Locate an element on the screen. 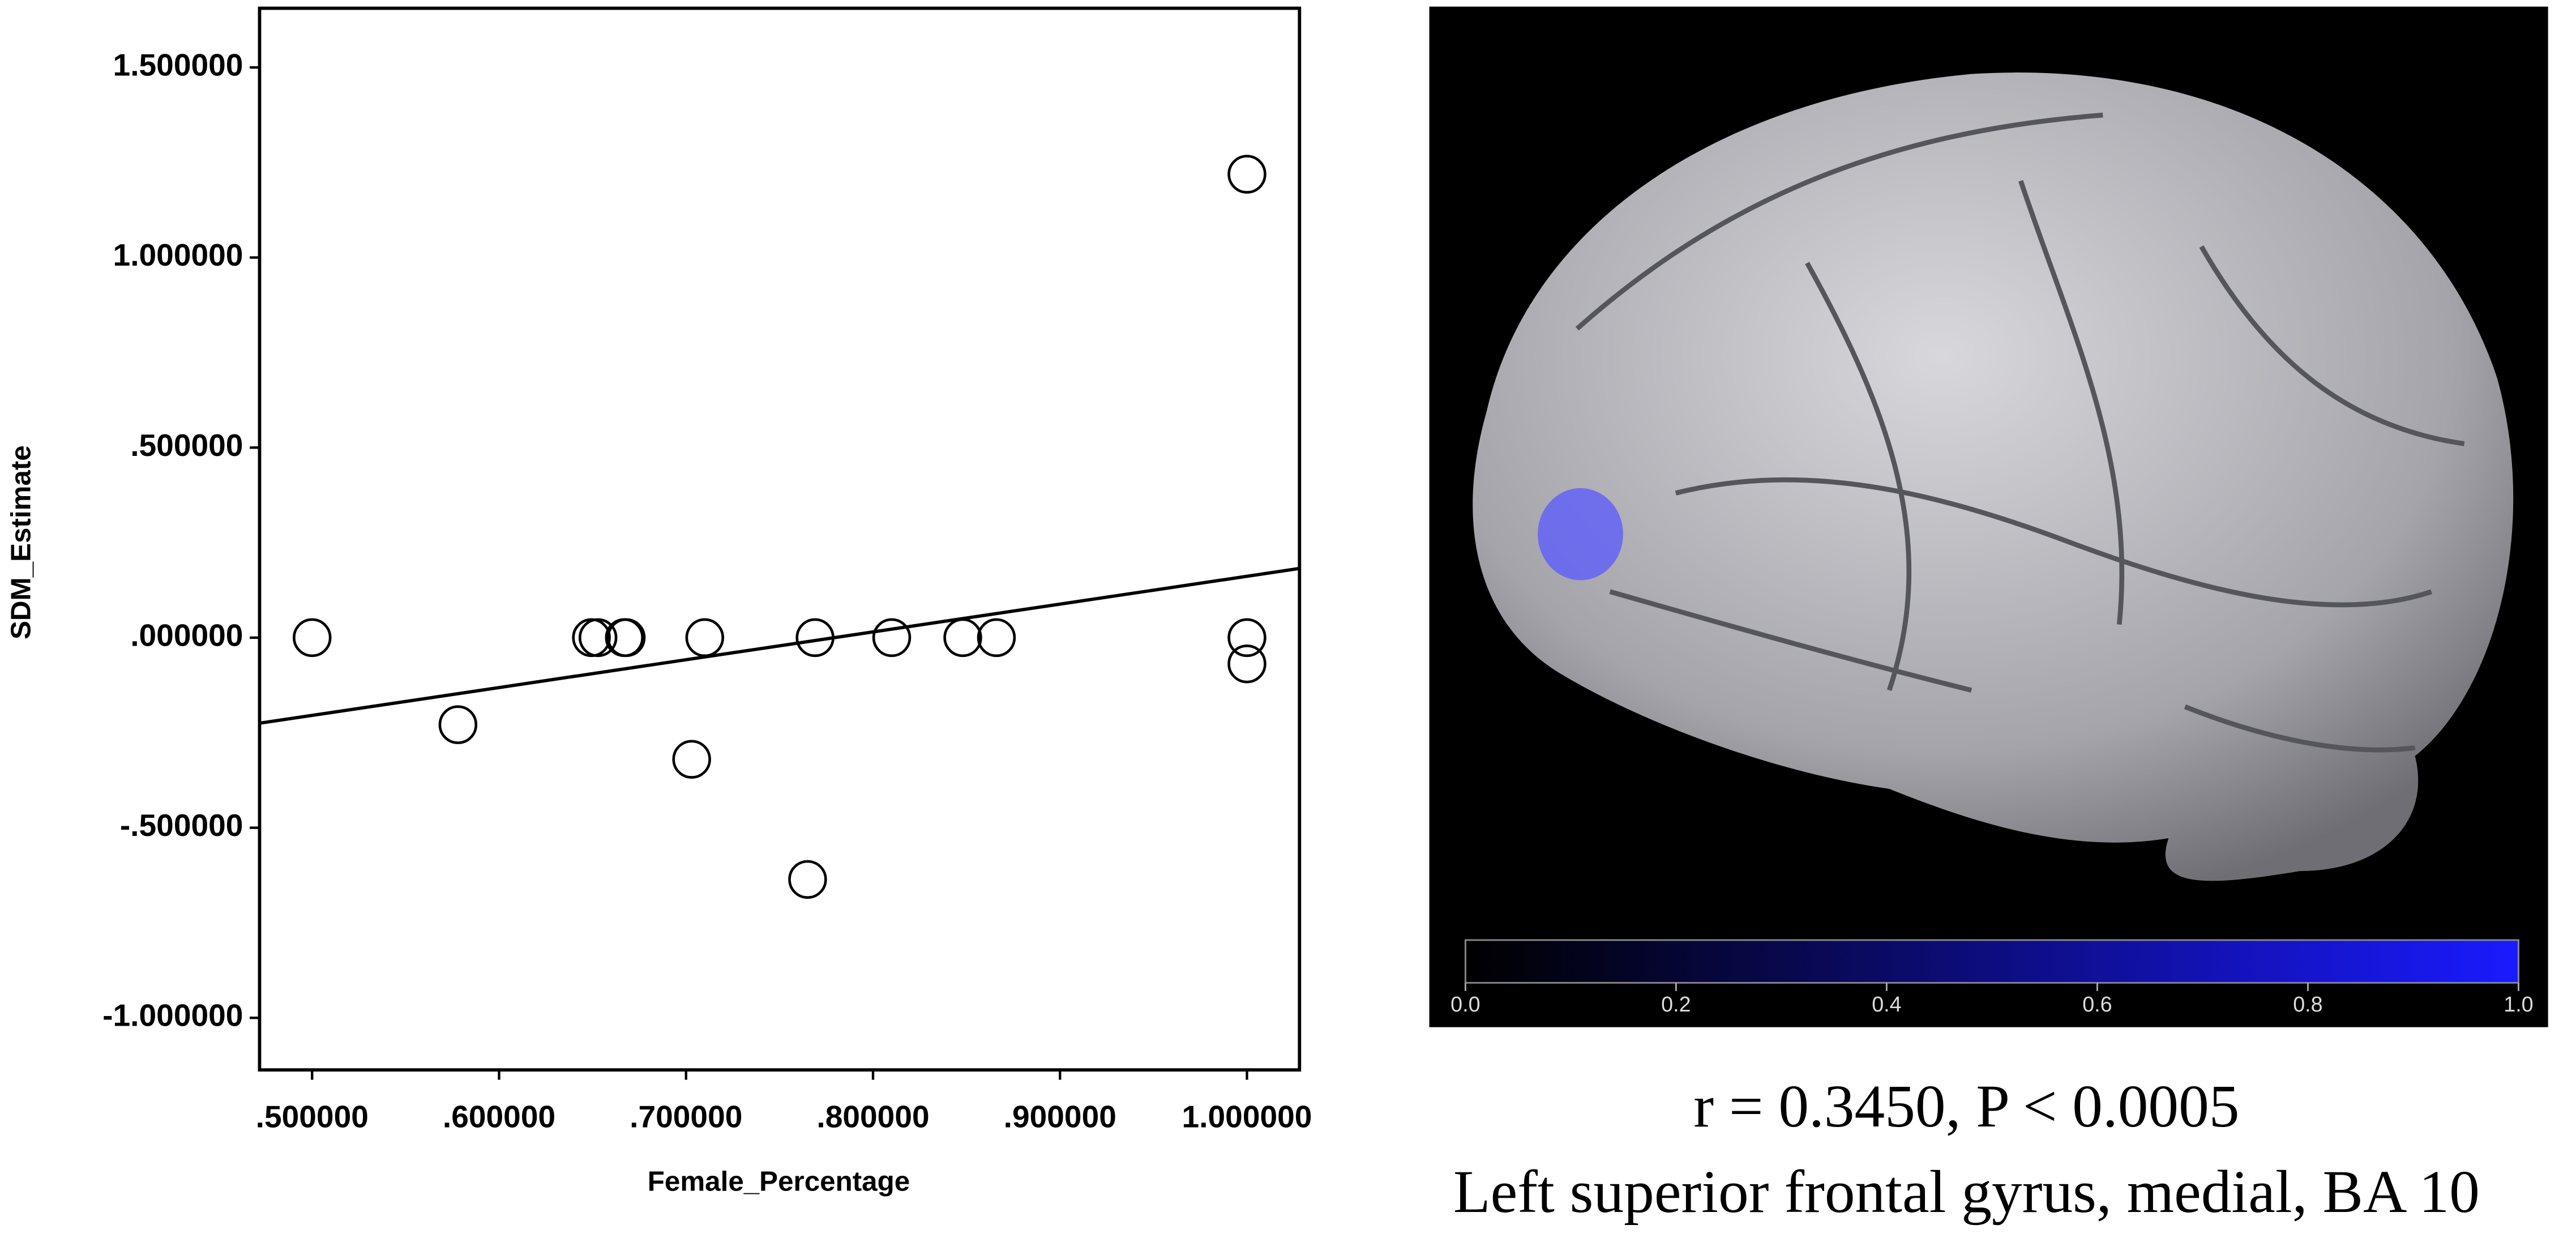 The width and height of the screenshot is (2576, 1242). colorbar-tick-label: 0.4 is located at coordinates (1886, 1004).